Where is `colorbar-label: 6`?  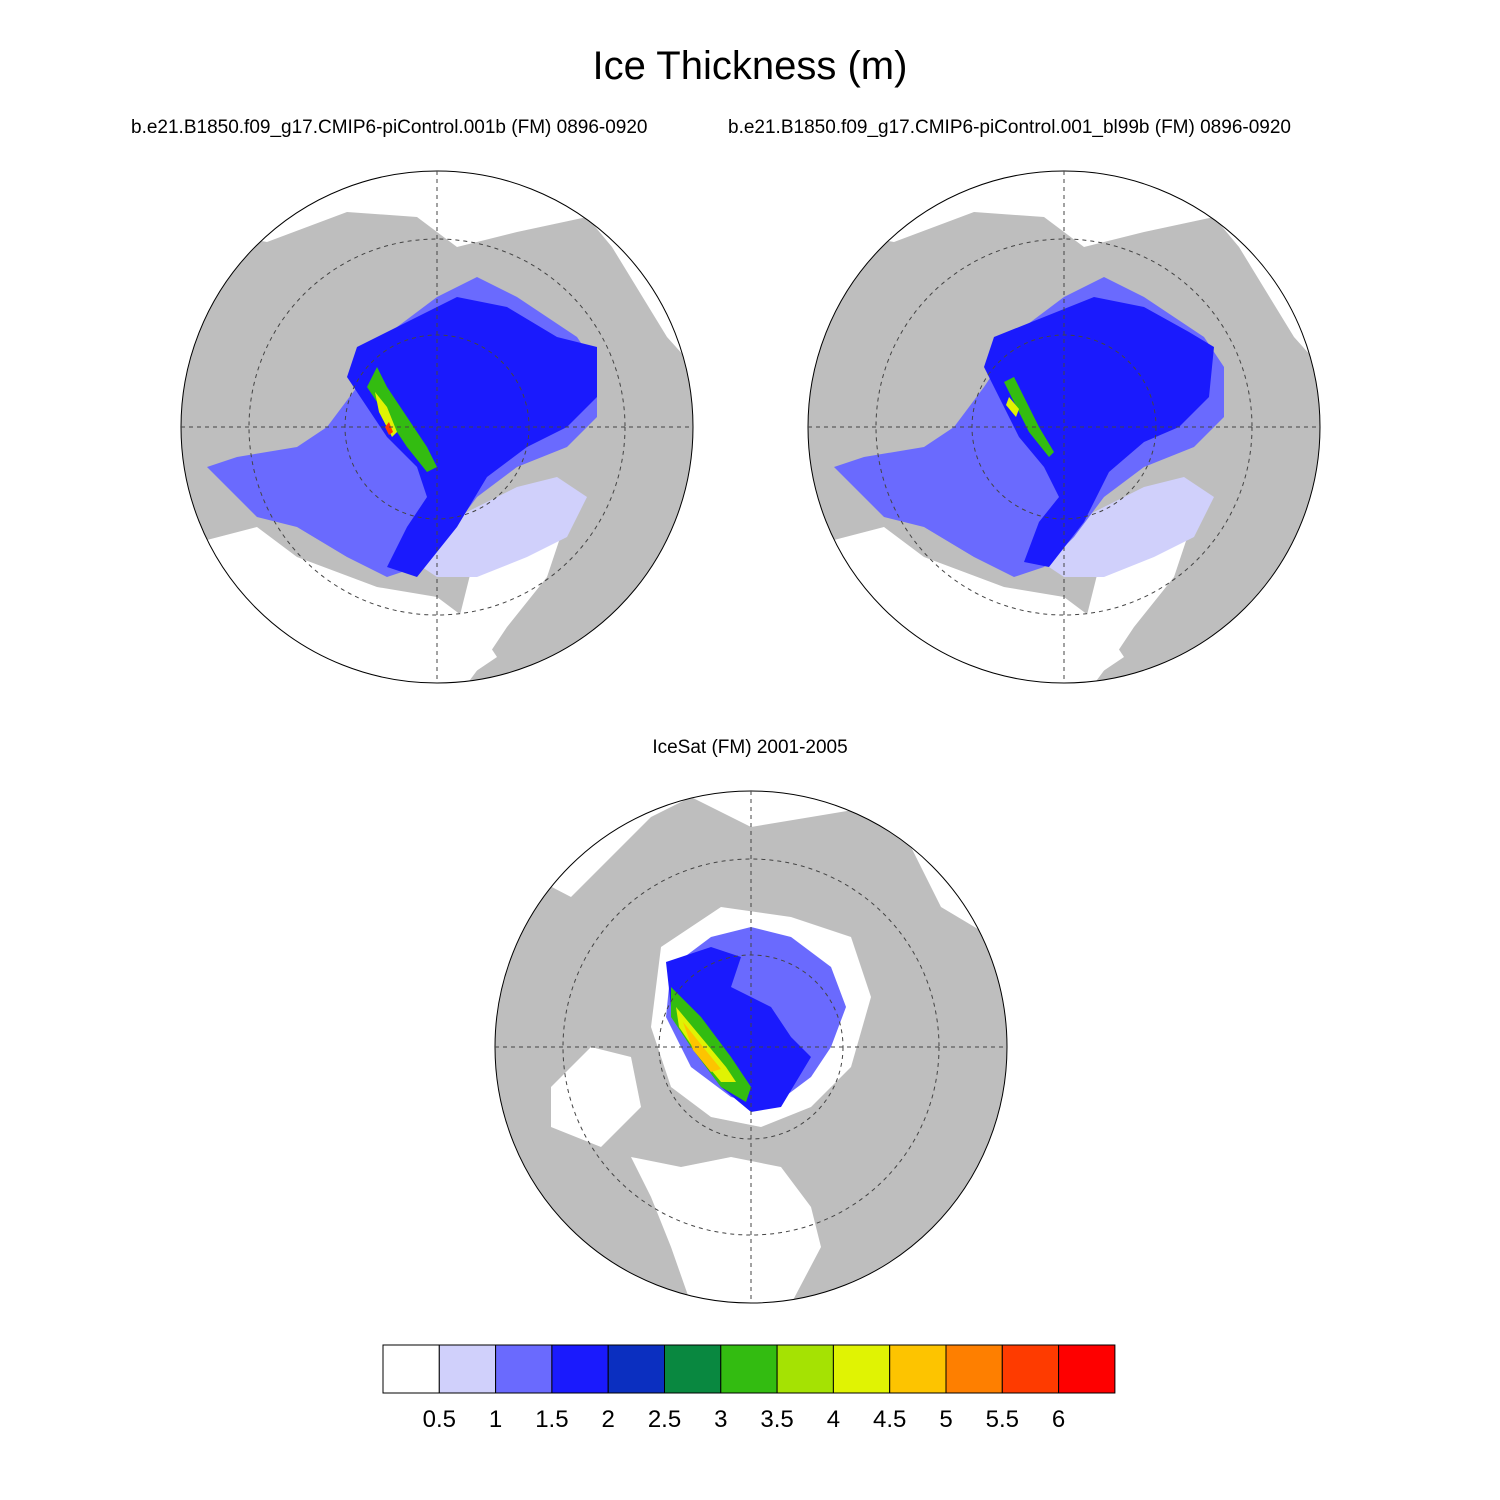
colorbar-label: 6 is located at coordinates (1058, 1419).